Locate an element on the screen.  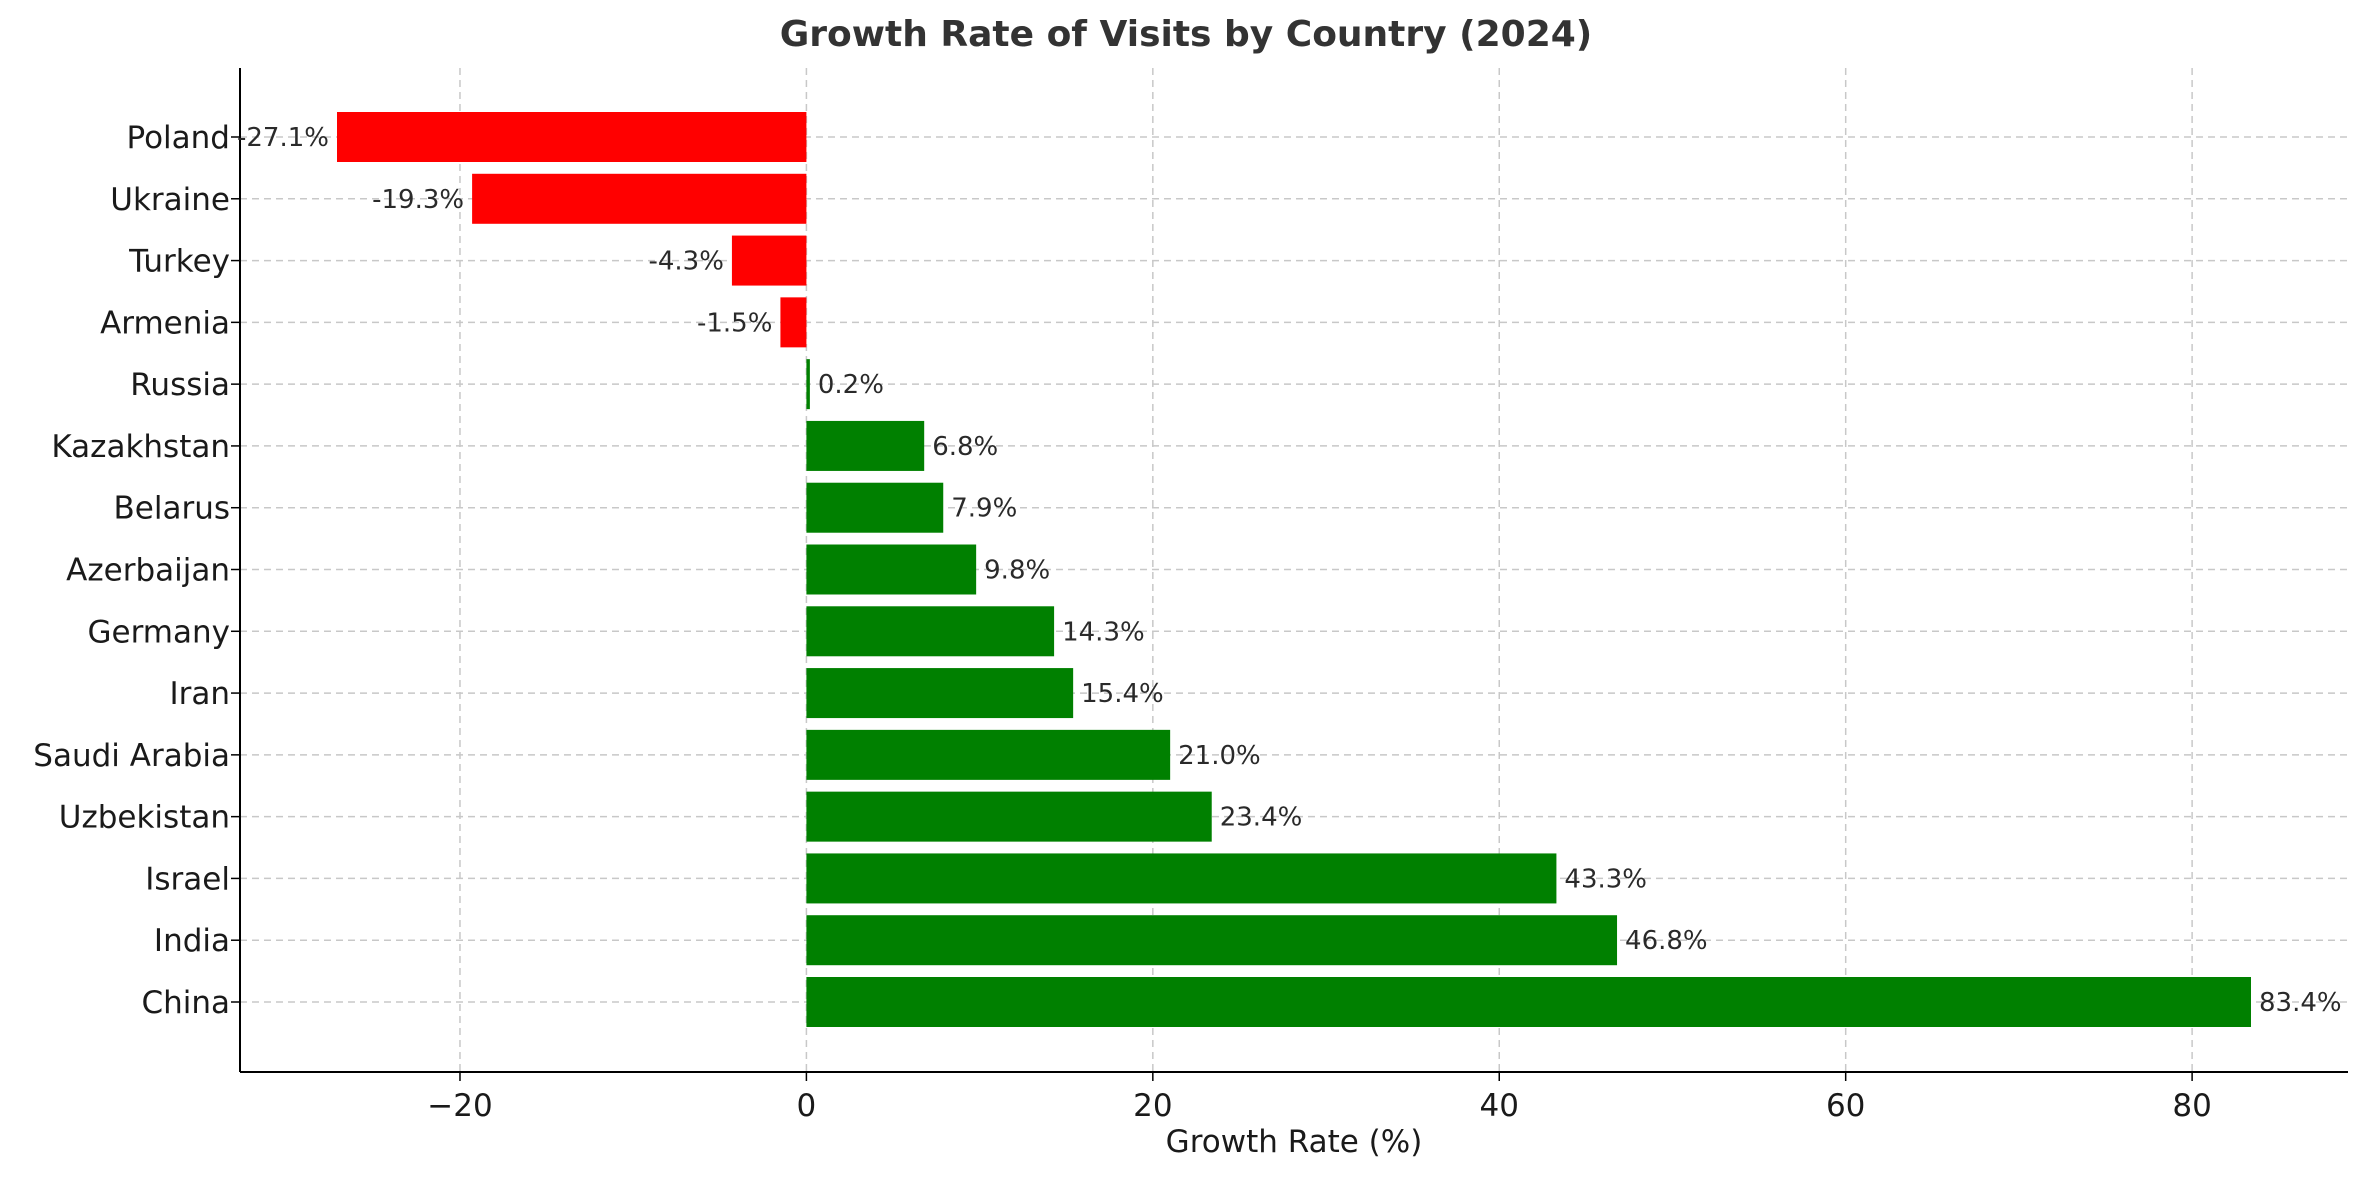
bar-india is located at coordinates (1212, 940).